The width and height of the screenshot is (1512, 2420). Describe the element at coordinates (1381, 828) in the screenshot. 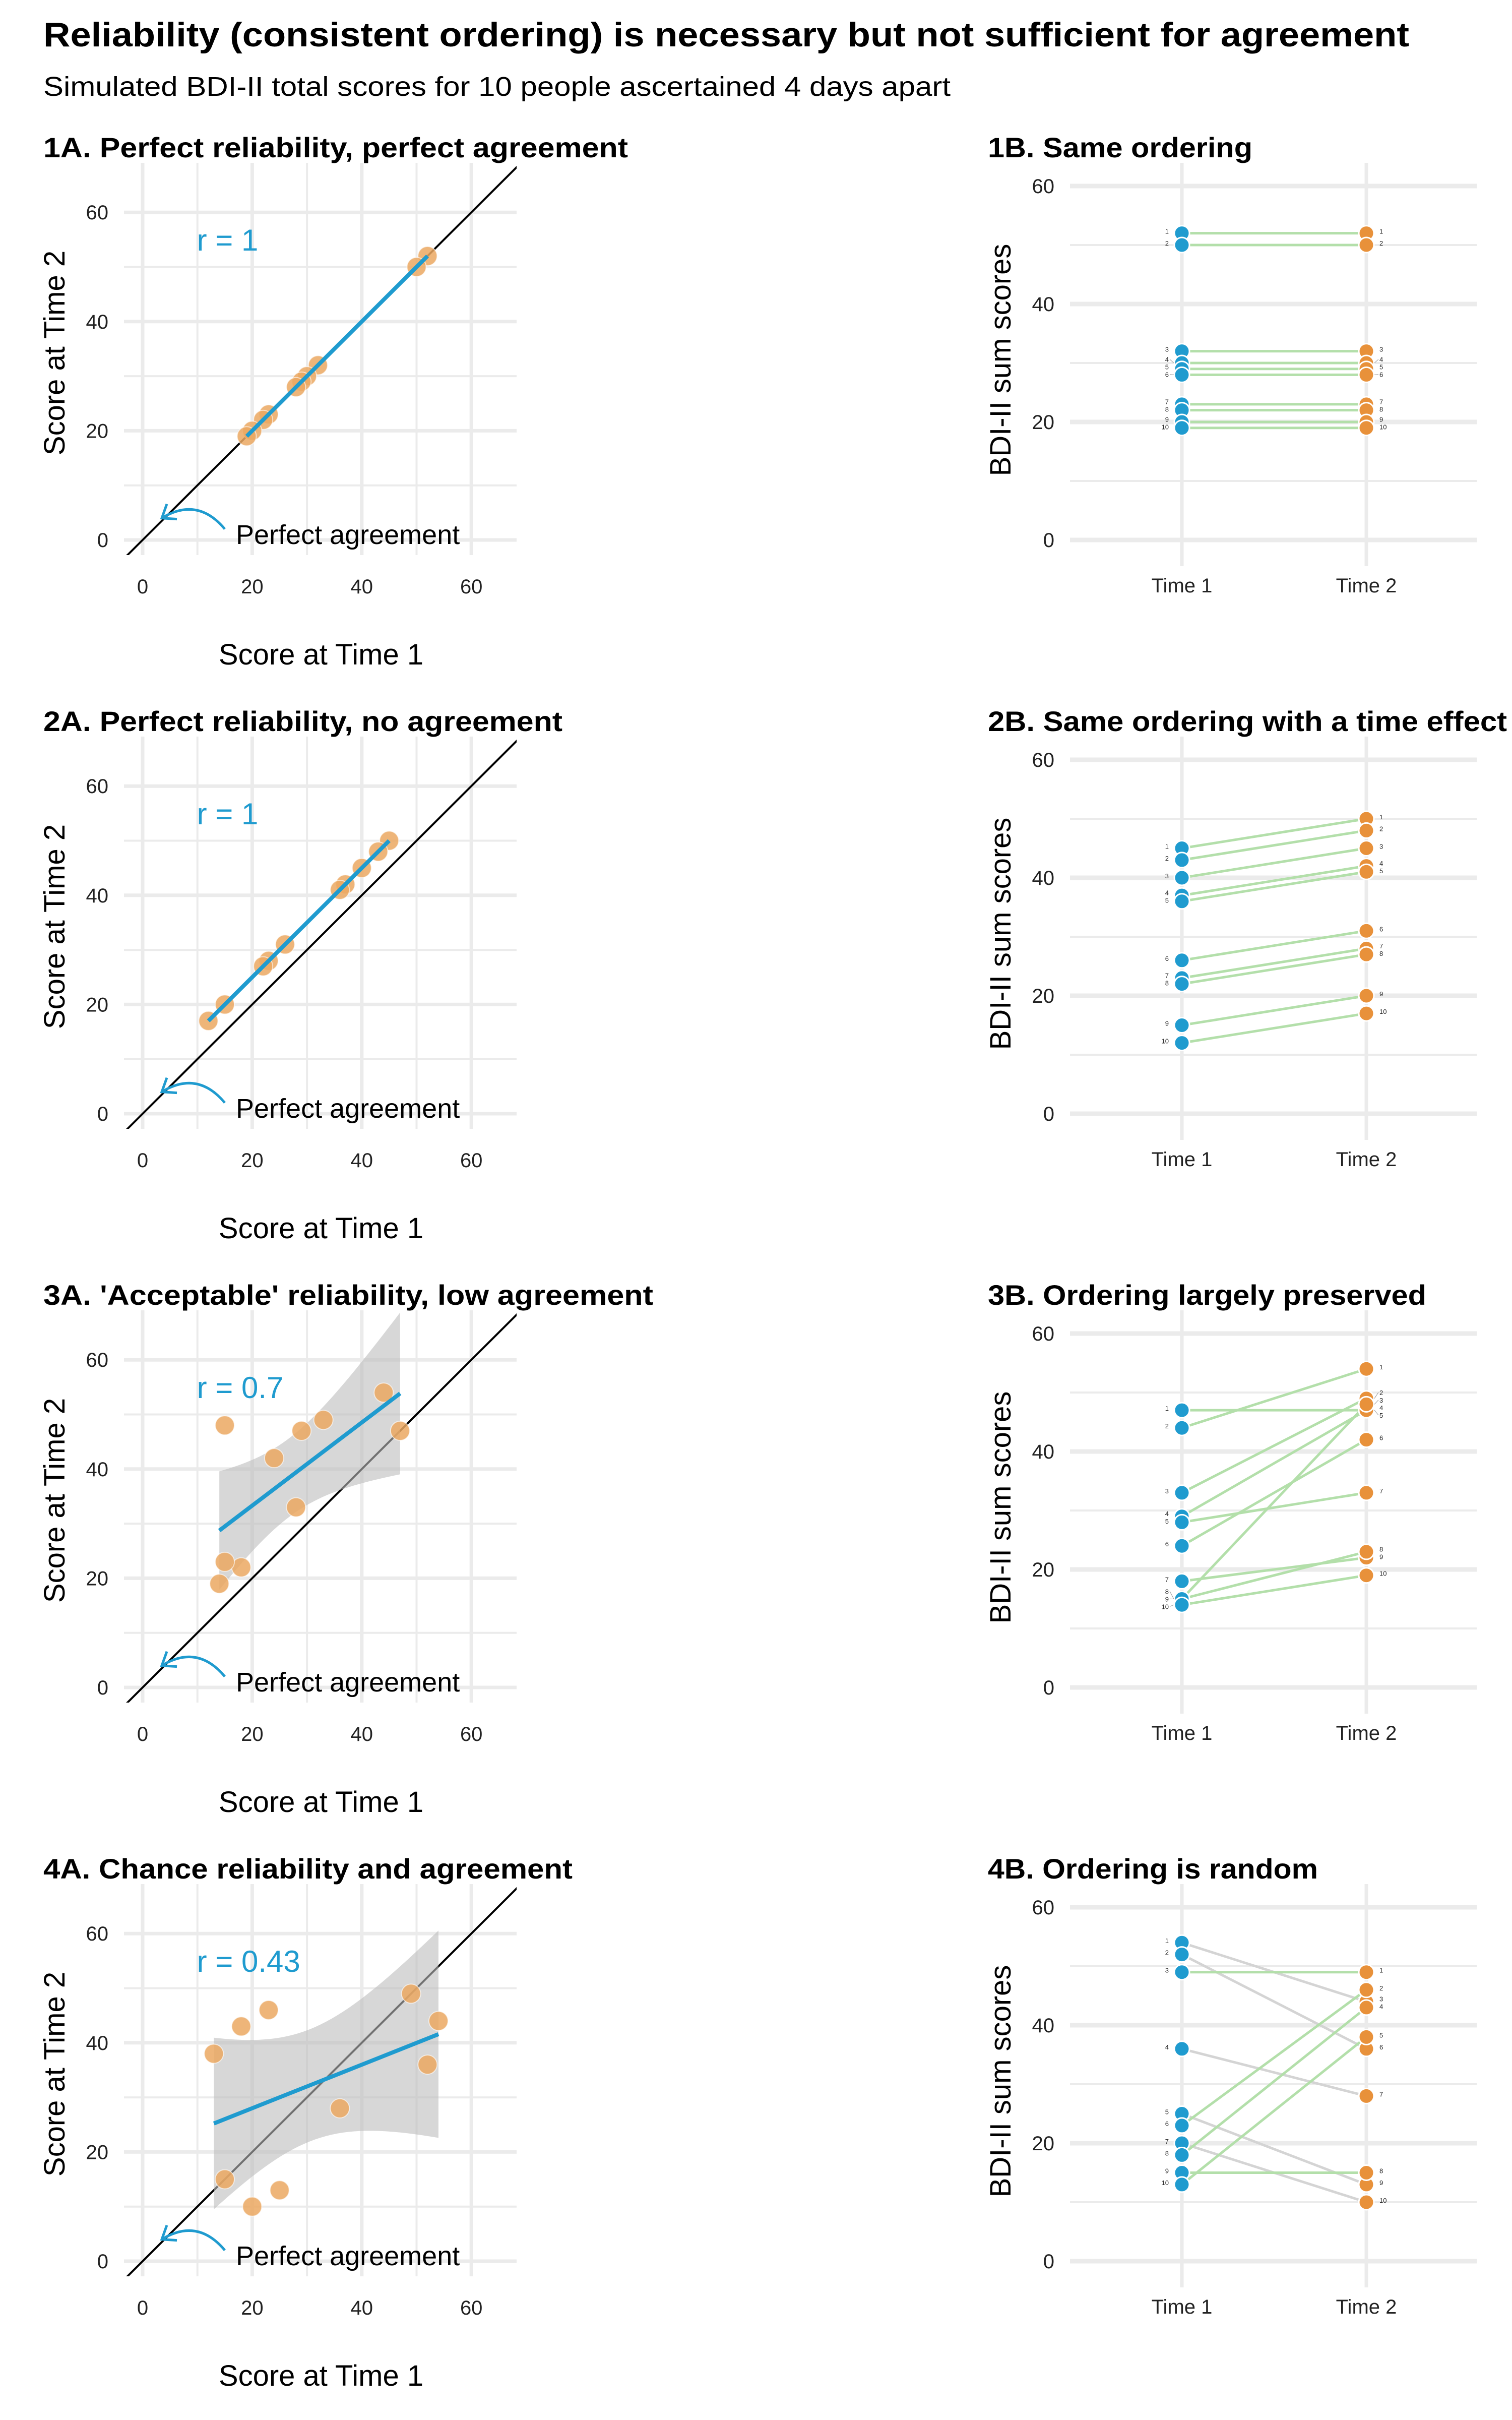

I see `time2-point-label: 2` at that location.